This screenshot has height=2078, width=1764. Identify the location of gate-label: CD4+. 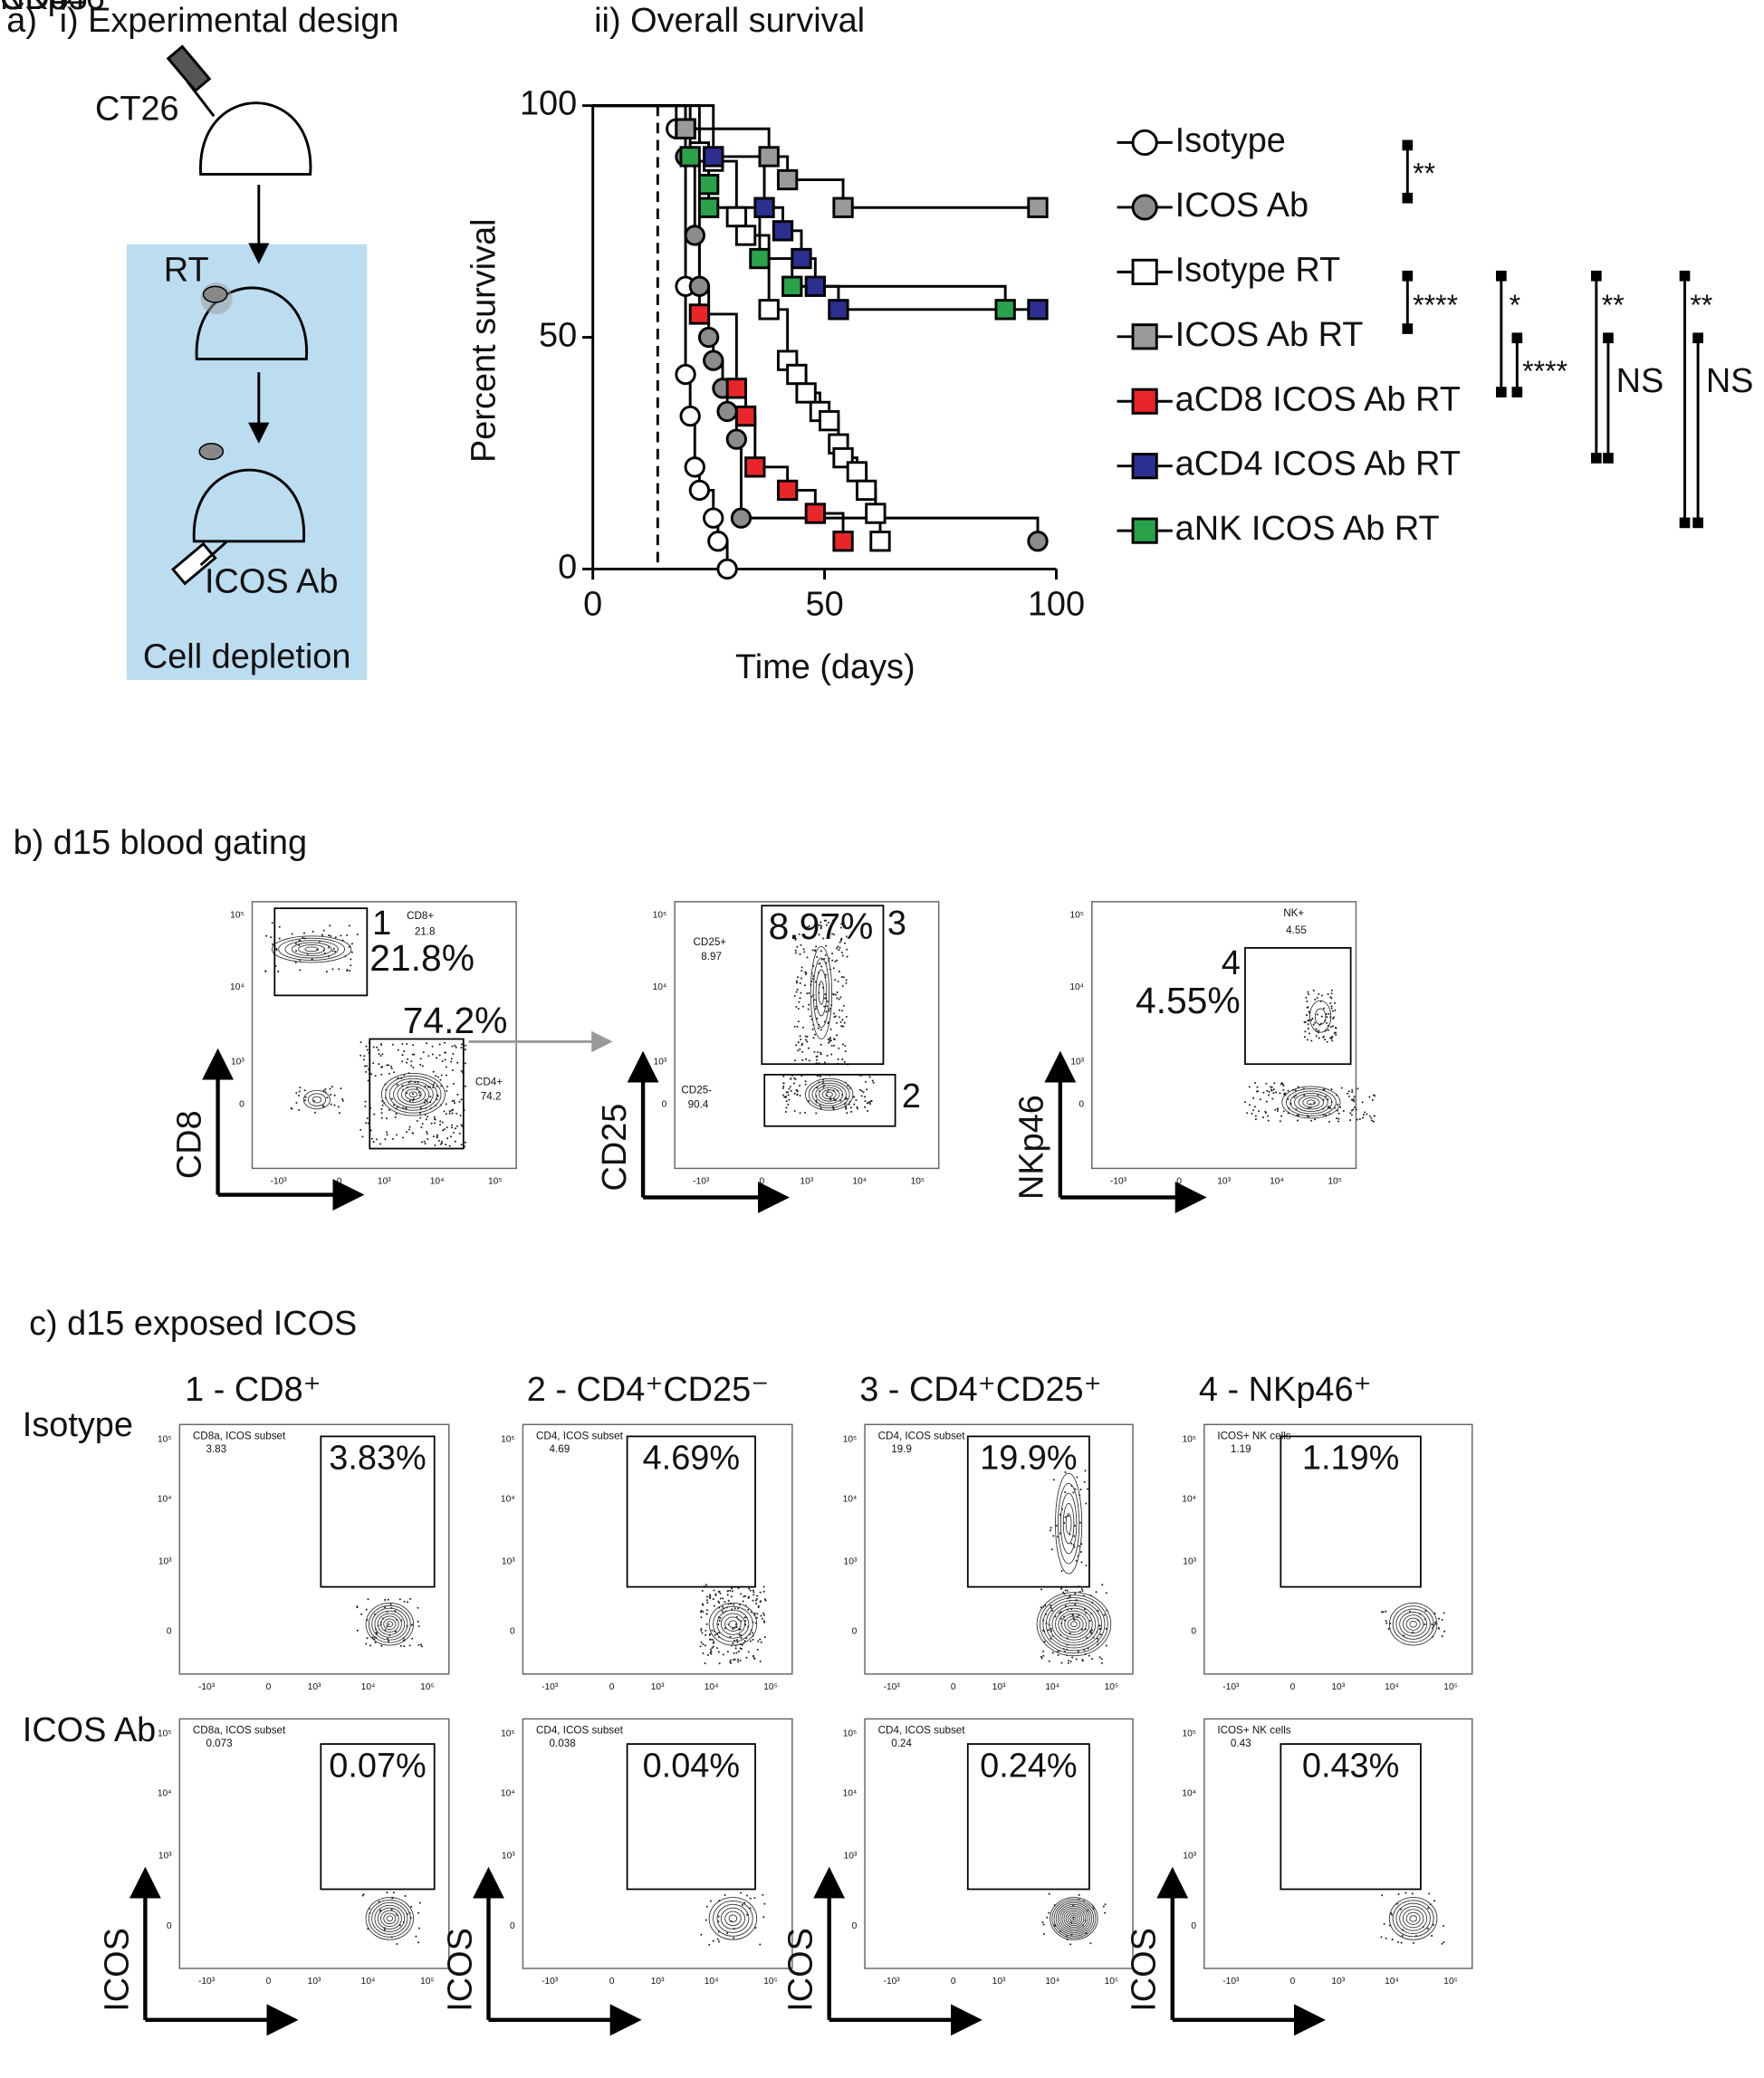
(489, 1082).